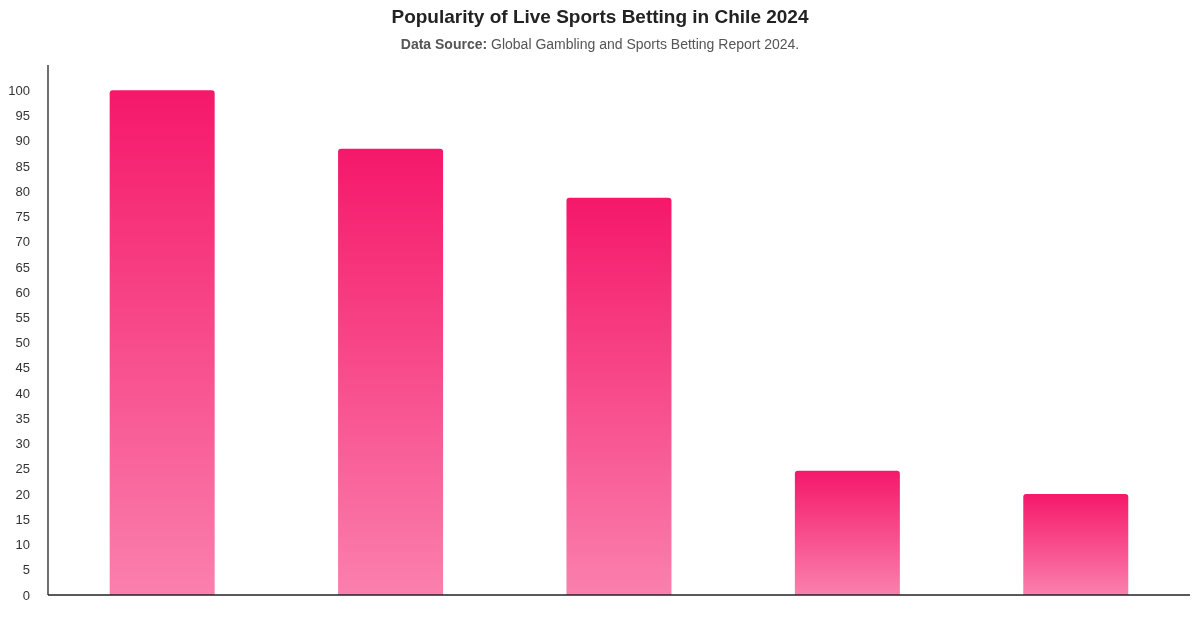 The height and width of the screenshot is (628, 1200). Describe the element at coordinates (22, 267) in the screenshot. I see `y-tick-label: 65` at that location.